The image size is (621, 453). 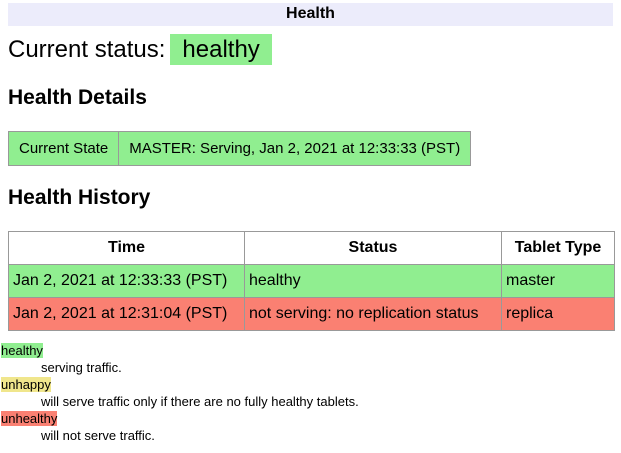 What do you see at coordinates (307, 351) in the screenshot?
I see `legend-term: healthy` at bounding box center [307, 351].